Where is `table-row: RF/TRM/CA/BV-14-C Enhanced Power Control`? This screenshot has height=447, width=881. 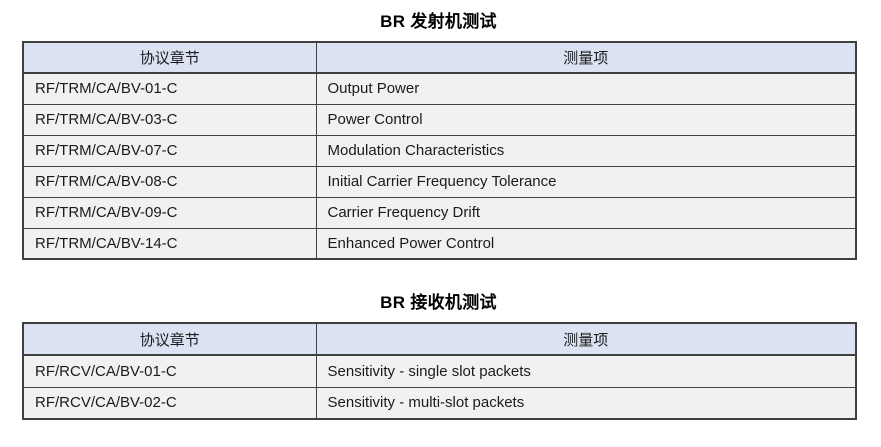 table-row: RF/TRM/CA/BV-14-C Enhanced Power Control is located at coordinates (439, 243).